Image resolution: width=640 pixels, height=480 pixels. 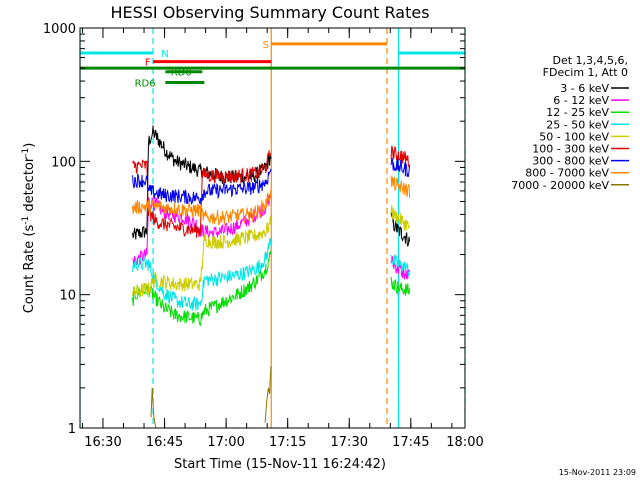 What do you see at coordinates (287, 442) in the screenshot?
I see `x-tick-label: 17:15` at bounding box center [287, 442].